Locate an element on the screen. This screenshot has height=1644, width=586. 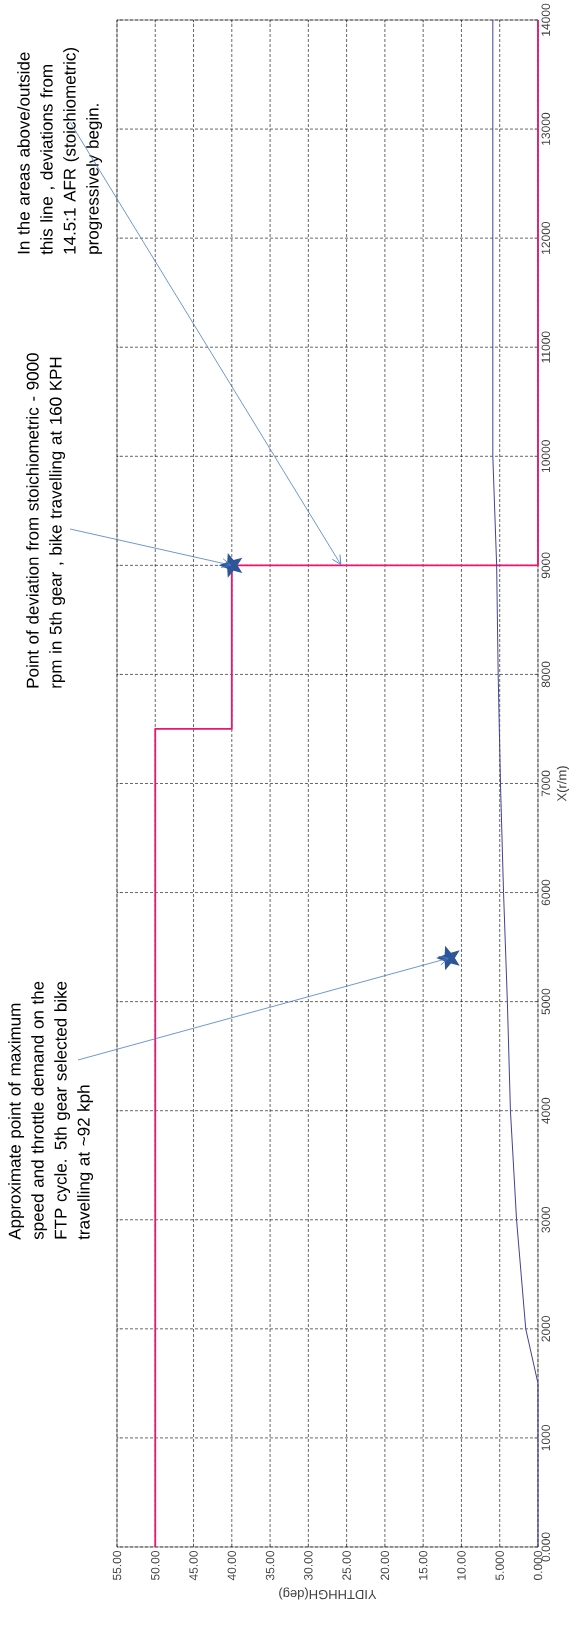
x-tick-label: 40.00 is located at coordinates (232, 1565).